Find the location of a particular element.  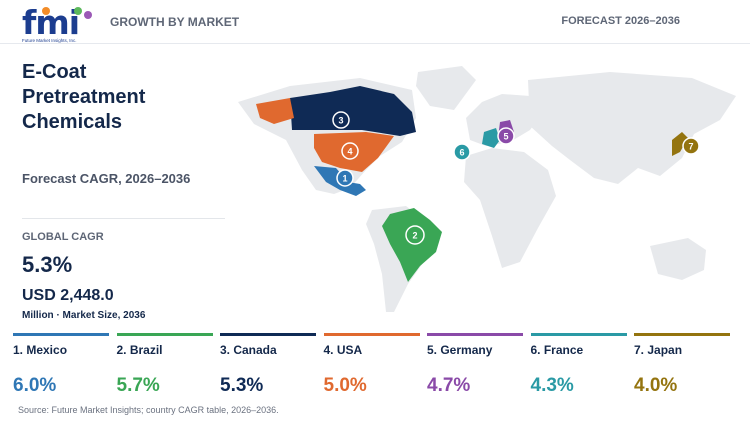

svg-text: 2 is located at coordinates (414, 236).